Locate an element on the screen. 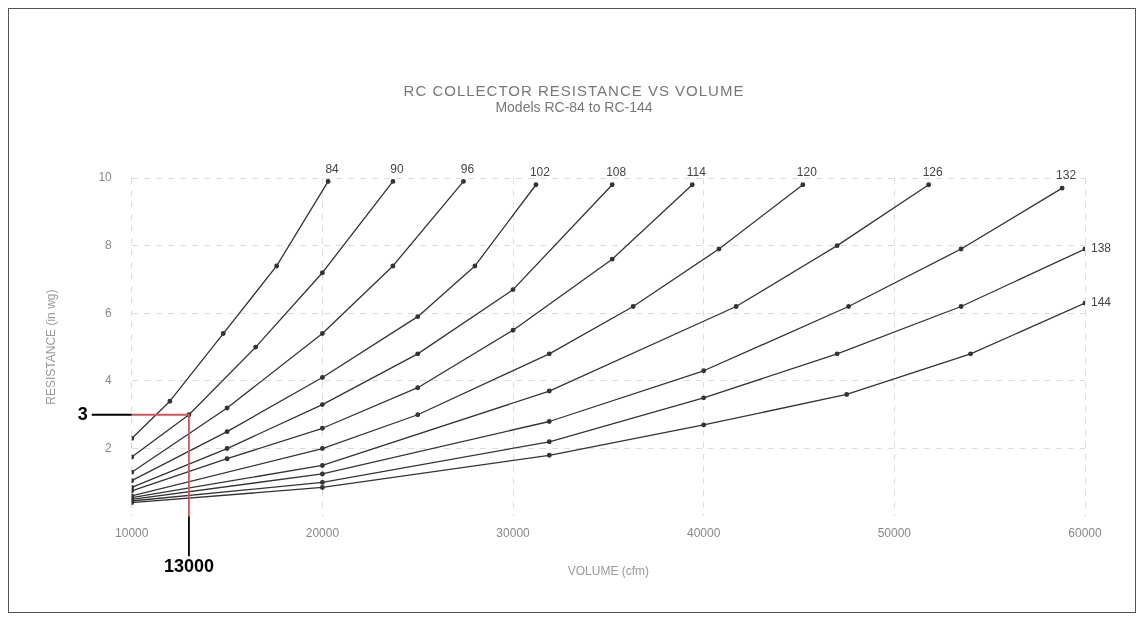  x-tick-label: 30000 is located at coordinates (513, 532).